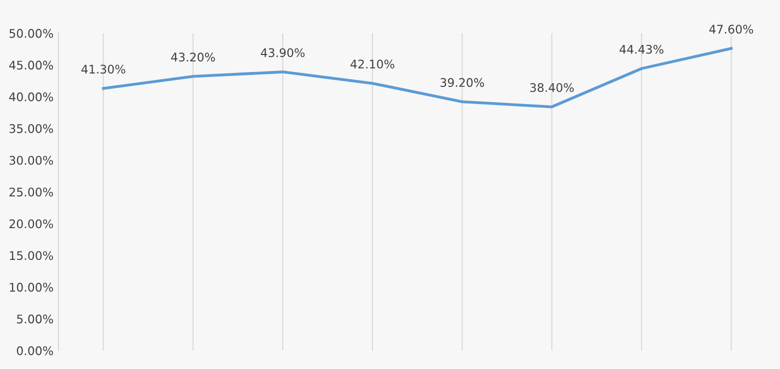 The height and width of the screenshot is (369, 780). Describe the element at coordinates (34, 351) in the screenshot. I see `y-tick-label: 0.00%` at that location.